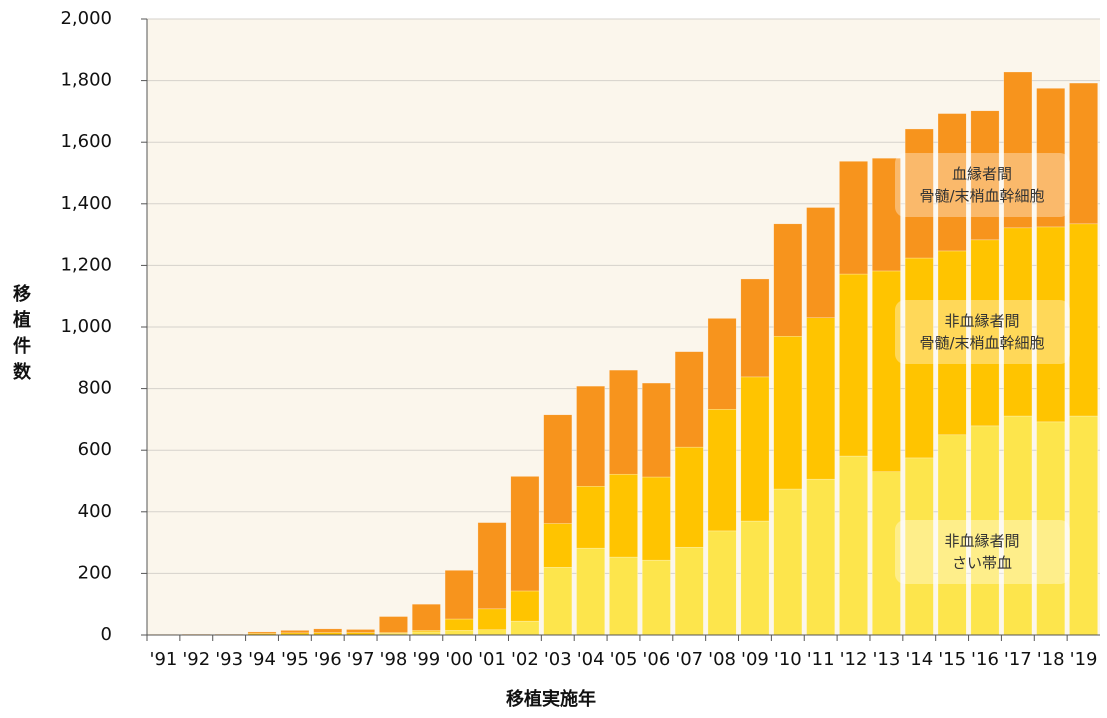 This screenshot has height=718, width=1107. What do you see at coordinates (328, 659) in the screenshot?
I see `x-tick-label: '96` at bounding box center [328, 659].